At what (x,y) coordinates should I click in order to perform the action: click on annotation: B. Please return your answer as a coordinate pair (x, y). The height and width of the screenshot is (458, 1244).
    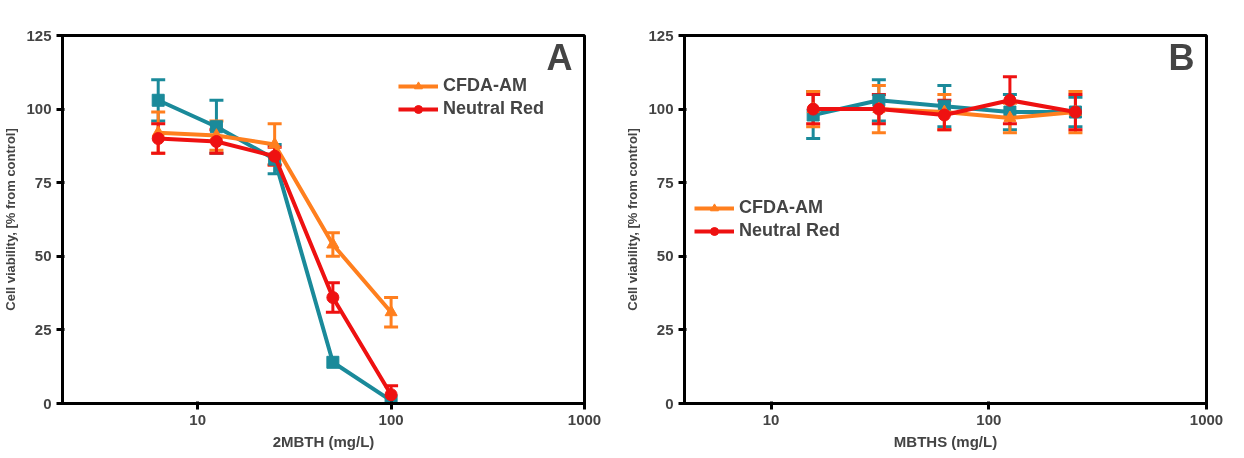
    Looking at the image, I should click on (1181, 57).